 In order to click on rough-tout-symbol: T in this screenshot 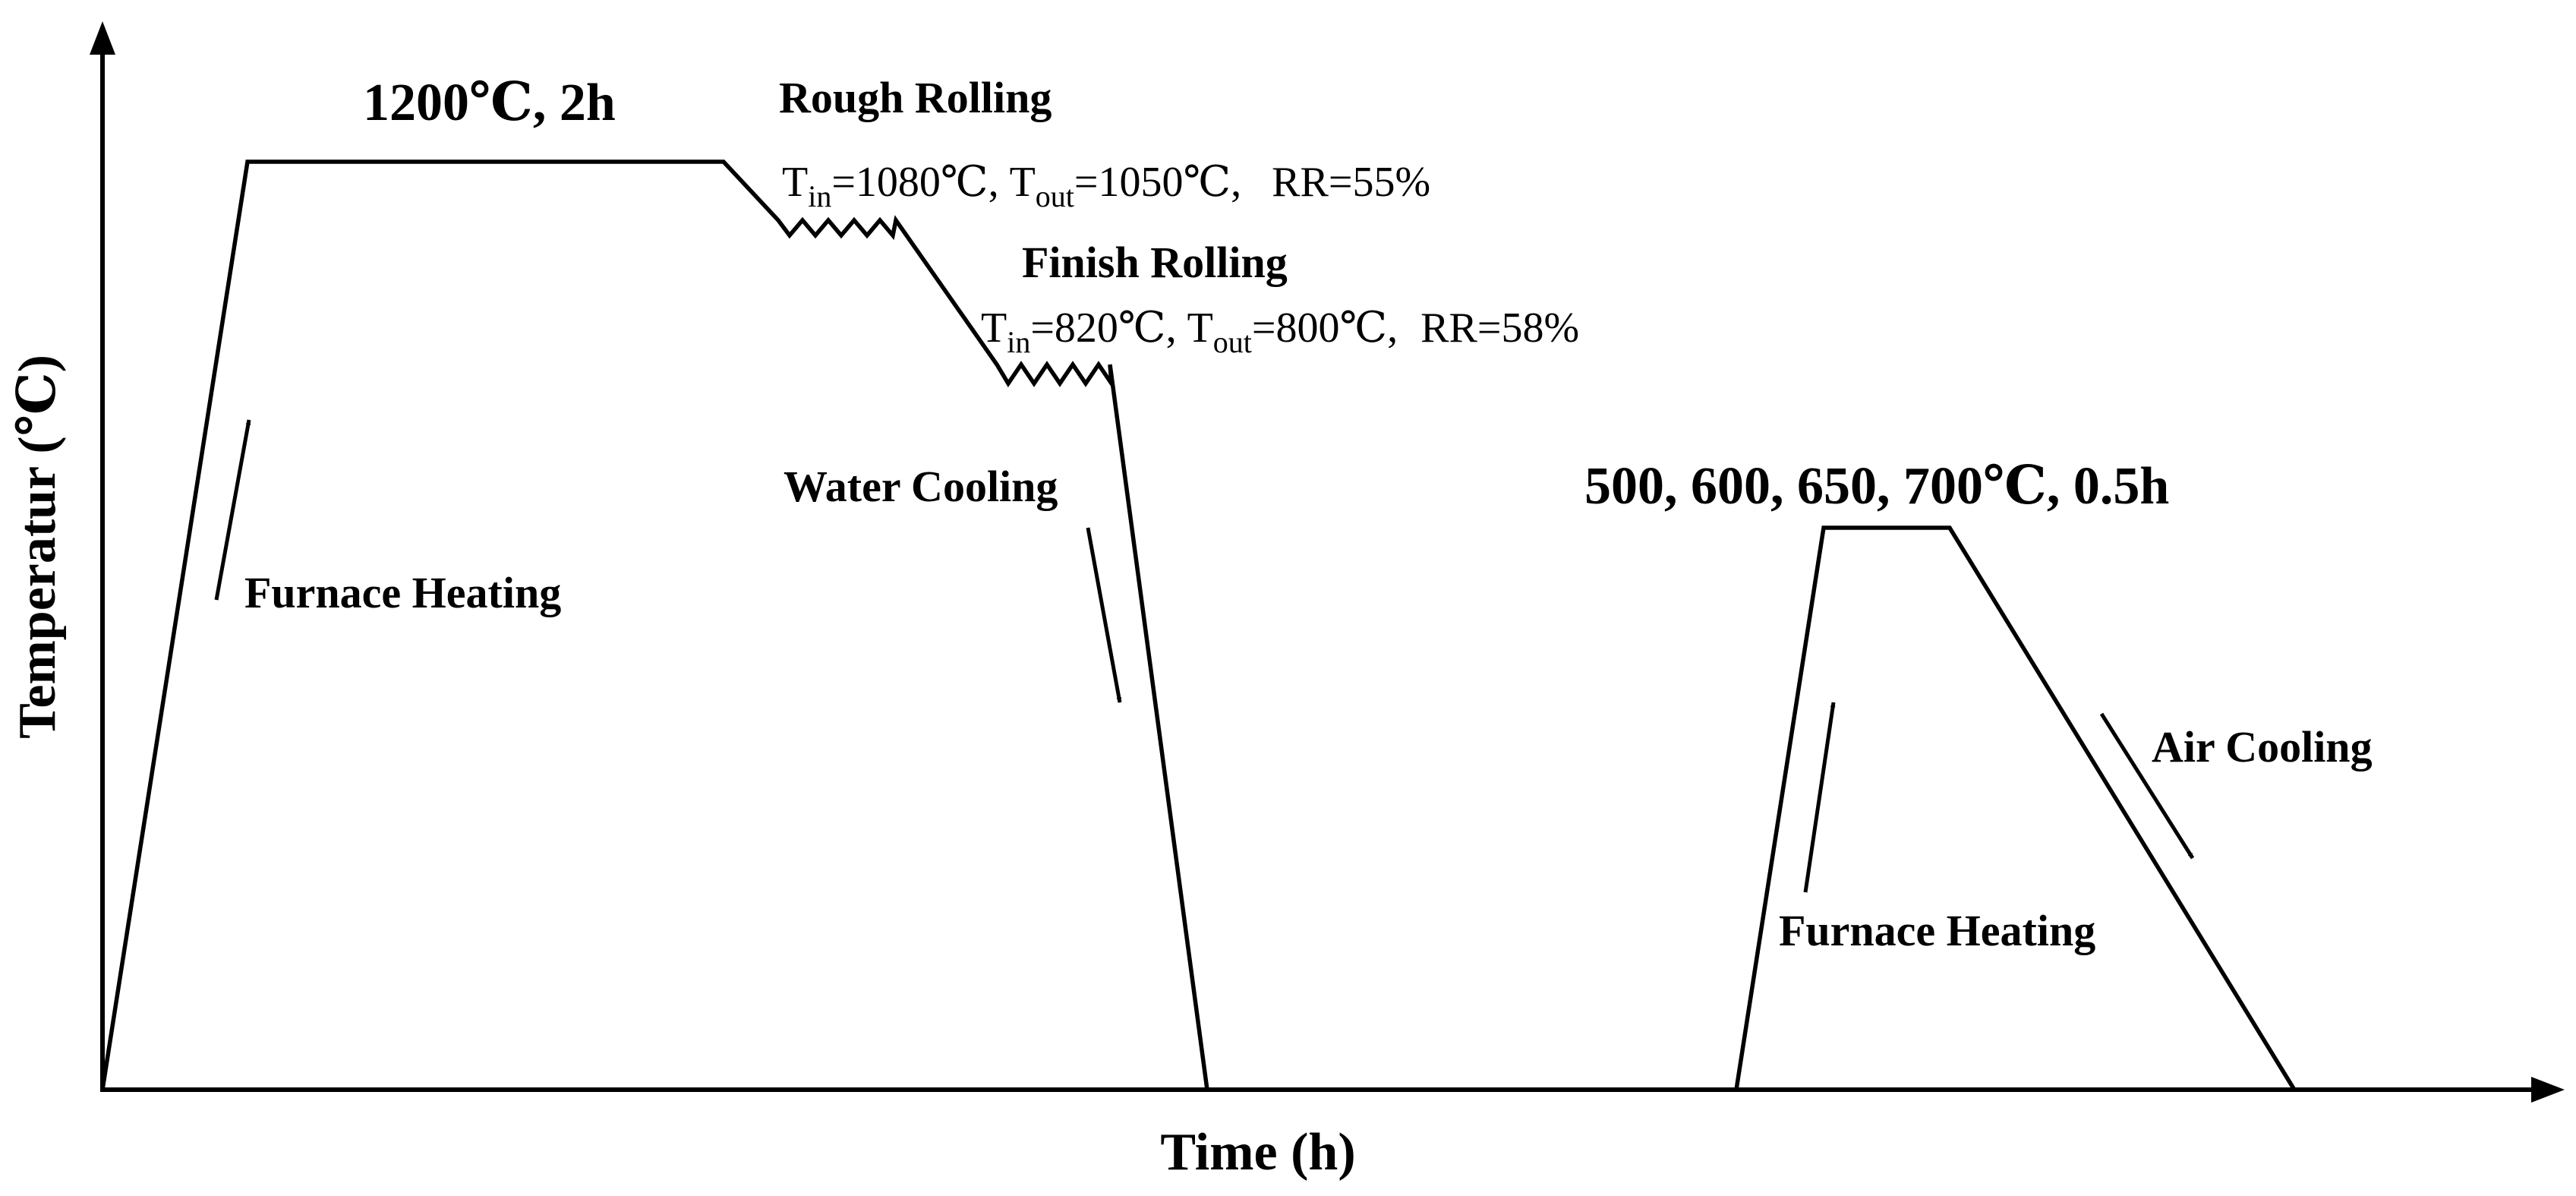, I will do `click(1023, 182)`.